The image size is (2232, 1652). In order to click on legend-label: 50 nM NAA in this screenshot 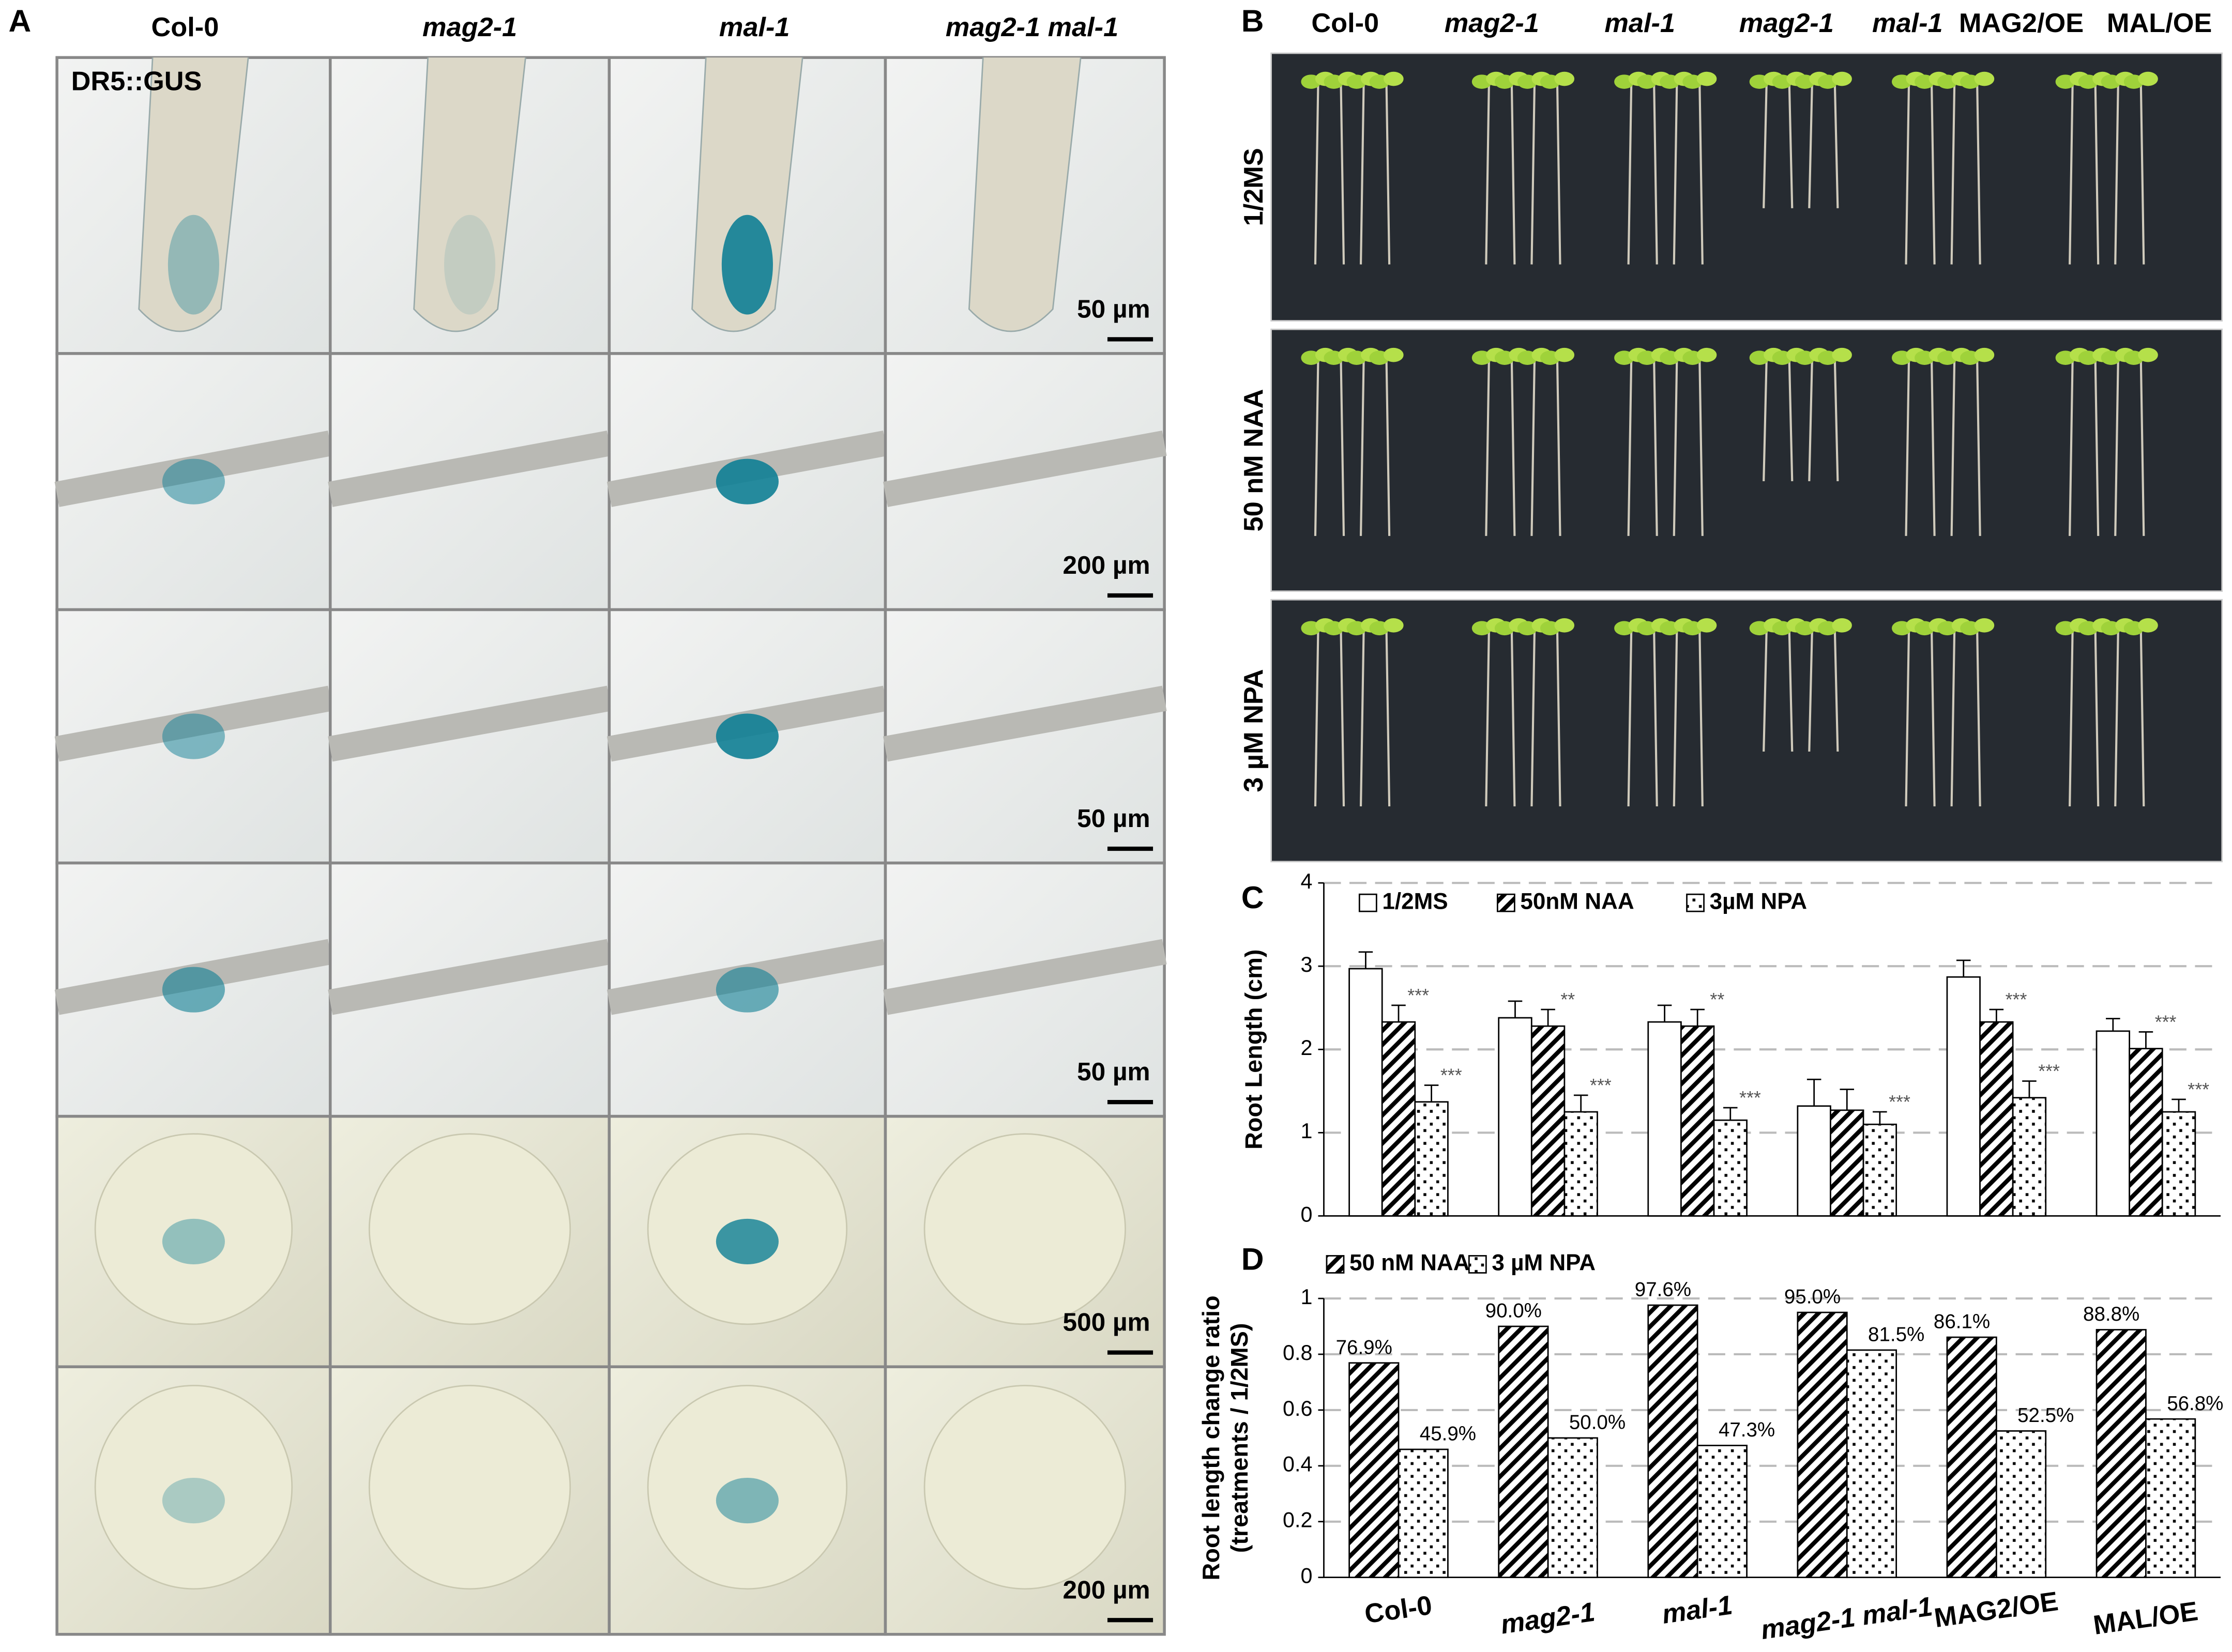, I will do `click(1409, 1263)`.